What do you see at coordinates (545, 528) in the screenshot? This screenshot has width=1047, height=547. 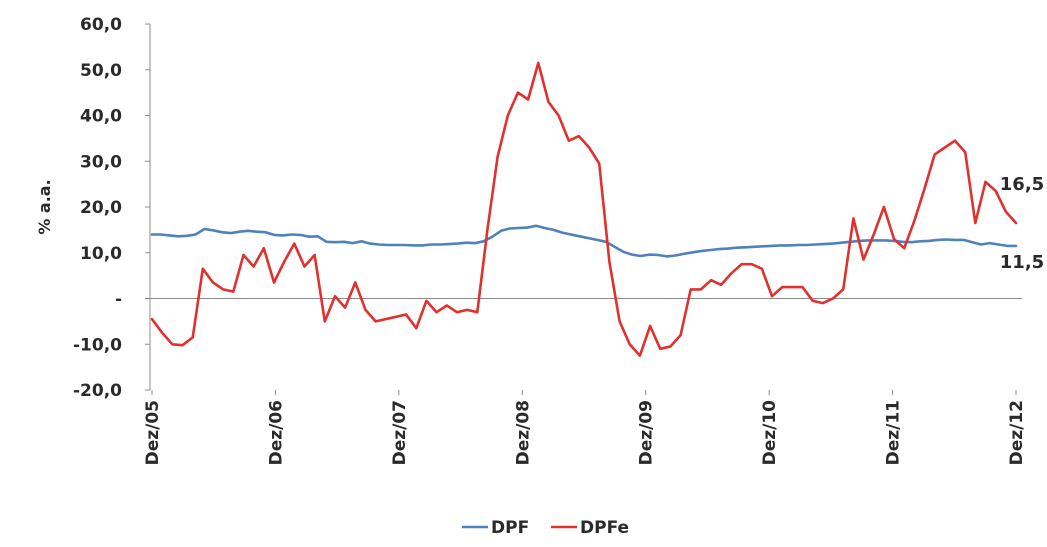 I see `legend: DPF DPFe` at bounding box center [545, 528].